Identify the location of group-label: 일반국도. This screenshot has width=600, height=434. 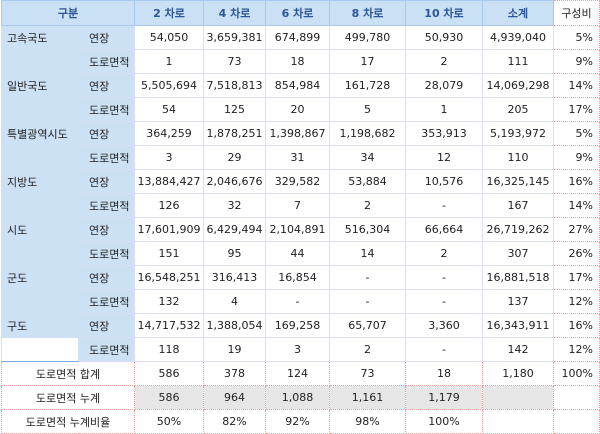
(40, 85).